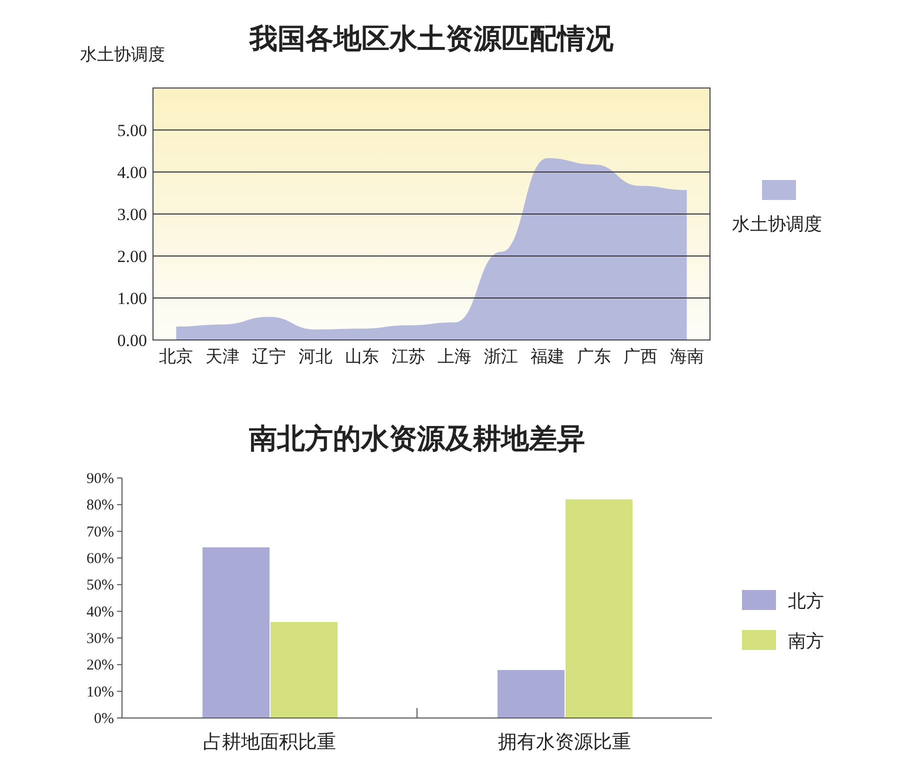 This screenshot has height=770, width=908. I want to click on y-tick-label: 70%, so click(100, 532).